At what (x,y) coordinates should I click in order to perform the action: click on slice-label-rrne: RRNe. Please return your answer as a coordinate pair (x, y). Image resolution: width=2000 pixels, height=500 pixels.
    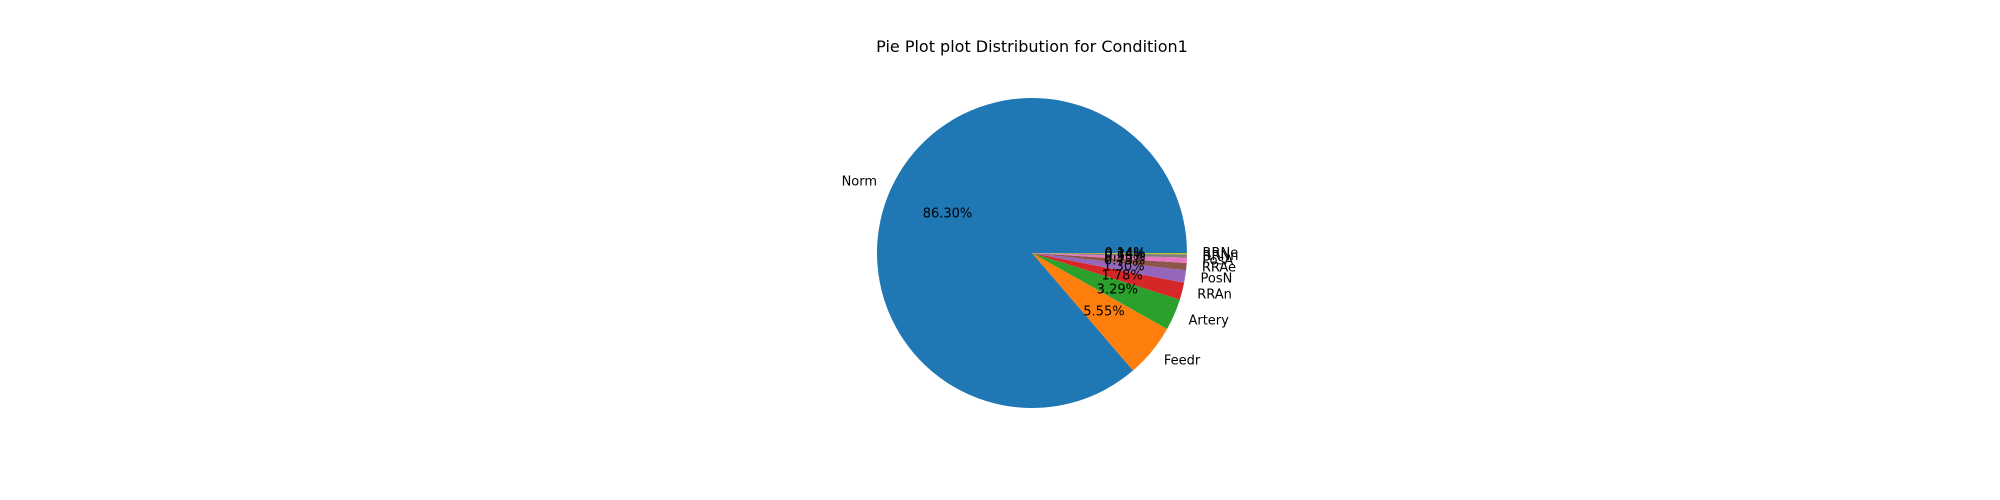
    Looking at the image, I should click on (1220, 253).